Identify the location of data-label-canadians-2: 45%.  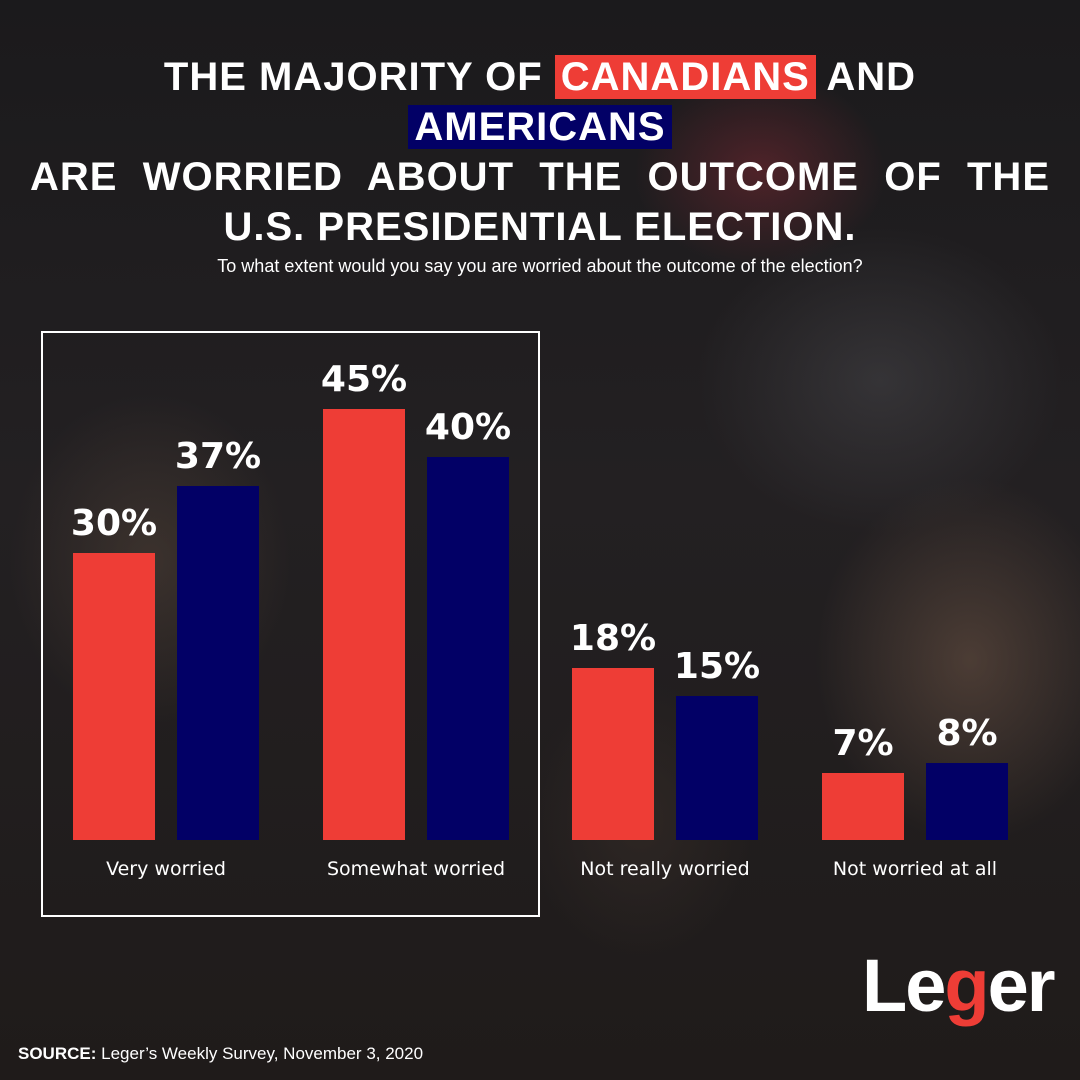
(364, 379).